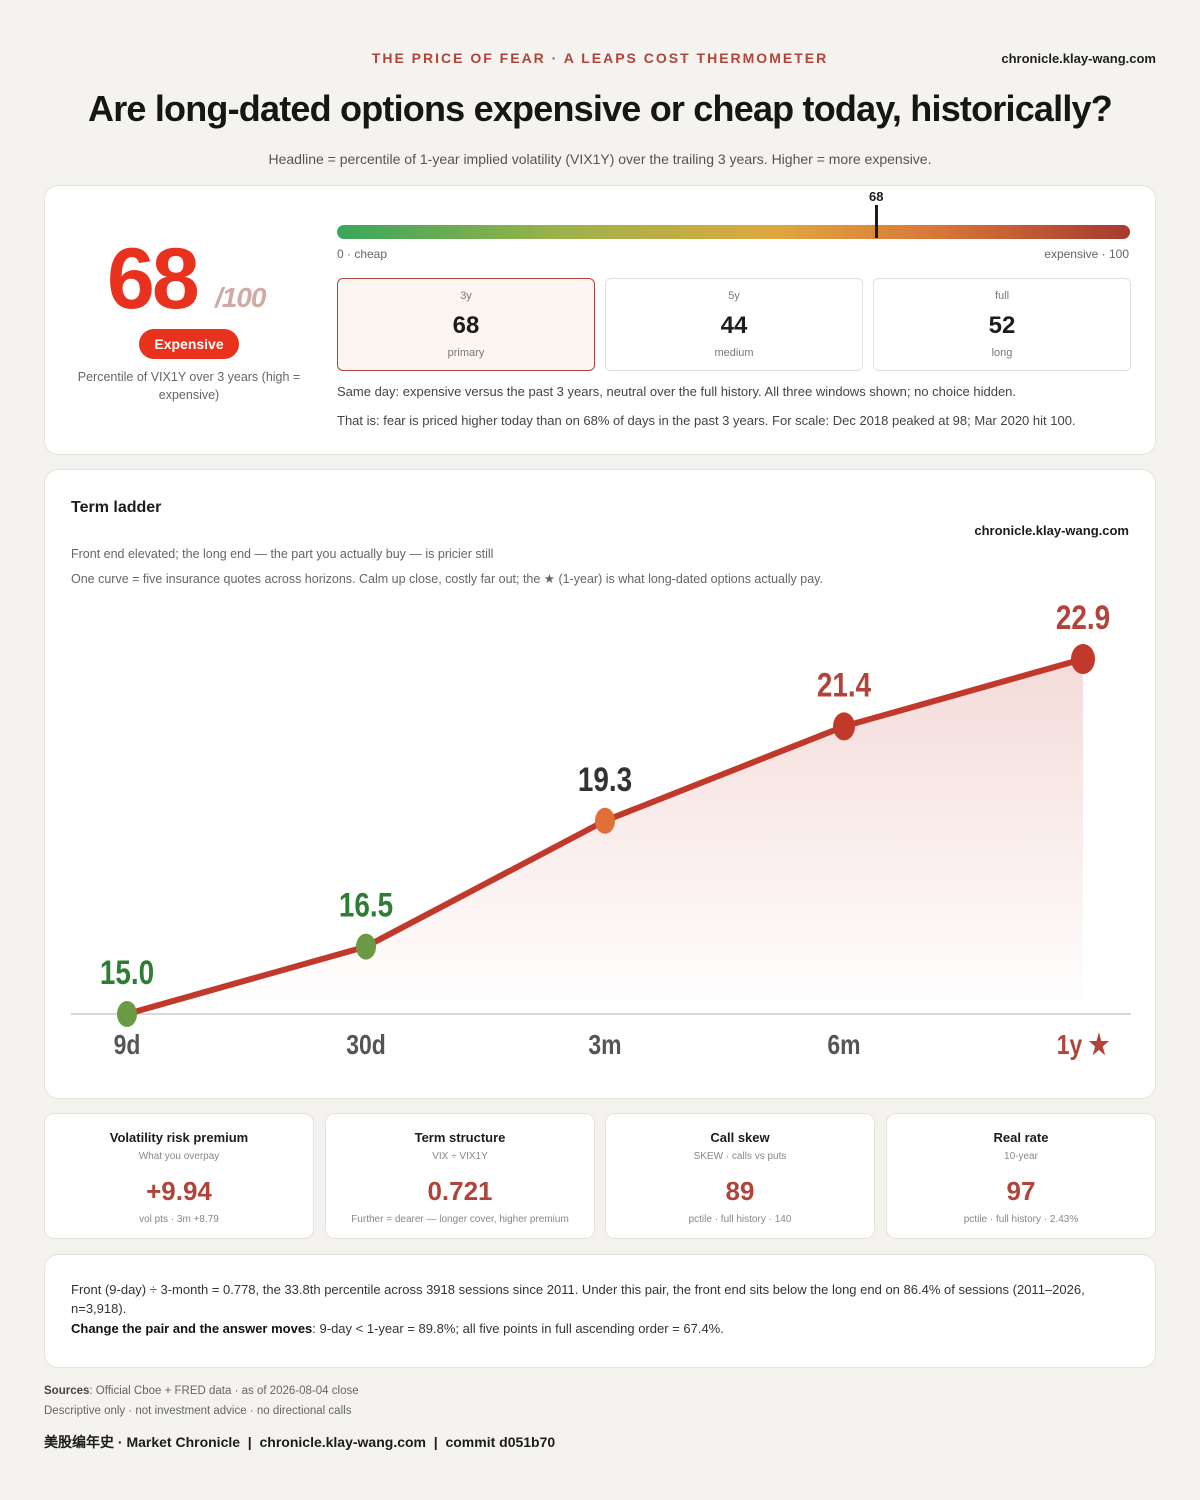 Image resolution: width=1200 pixels, height=1500 pixels. Describe the element at coordinates (1086, 254) in the screenshot. I see `gauge-max-label: expensive · 100` at that location.